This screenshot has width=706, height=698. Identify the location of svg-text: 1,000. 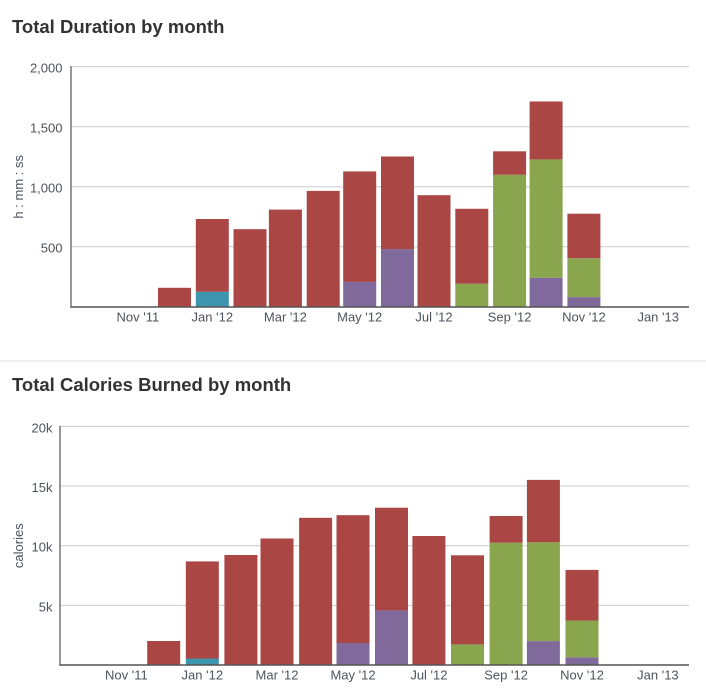
(46, 188).